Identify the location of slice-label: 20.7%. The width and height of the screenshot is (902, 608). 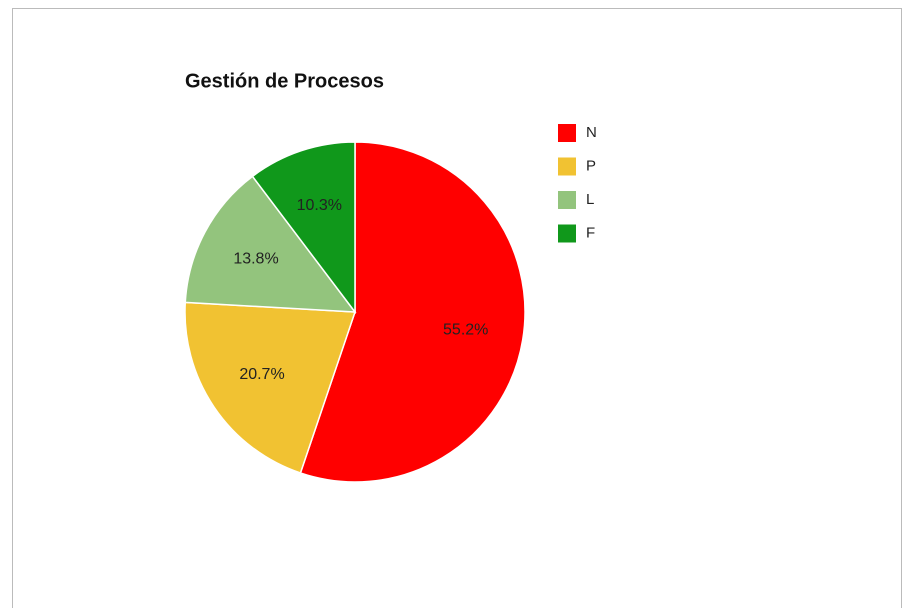
(261, 374).